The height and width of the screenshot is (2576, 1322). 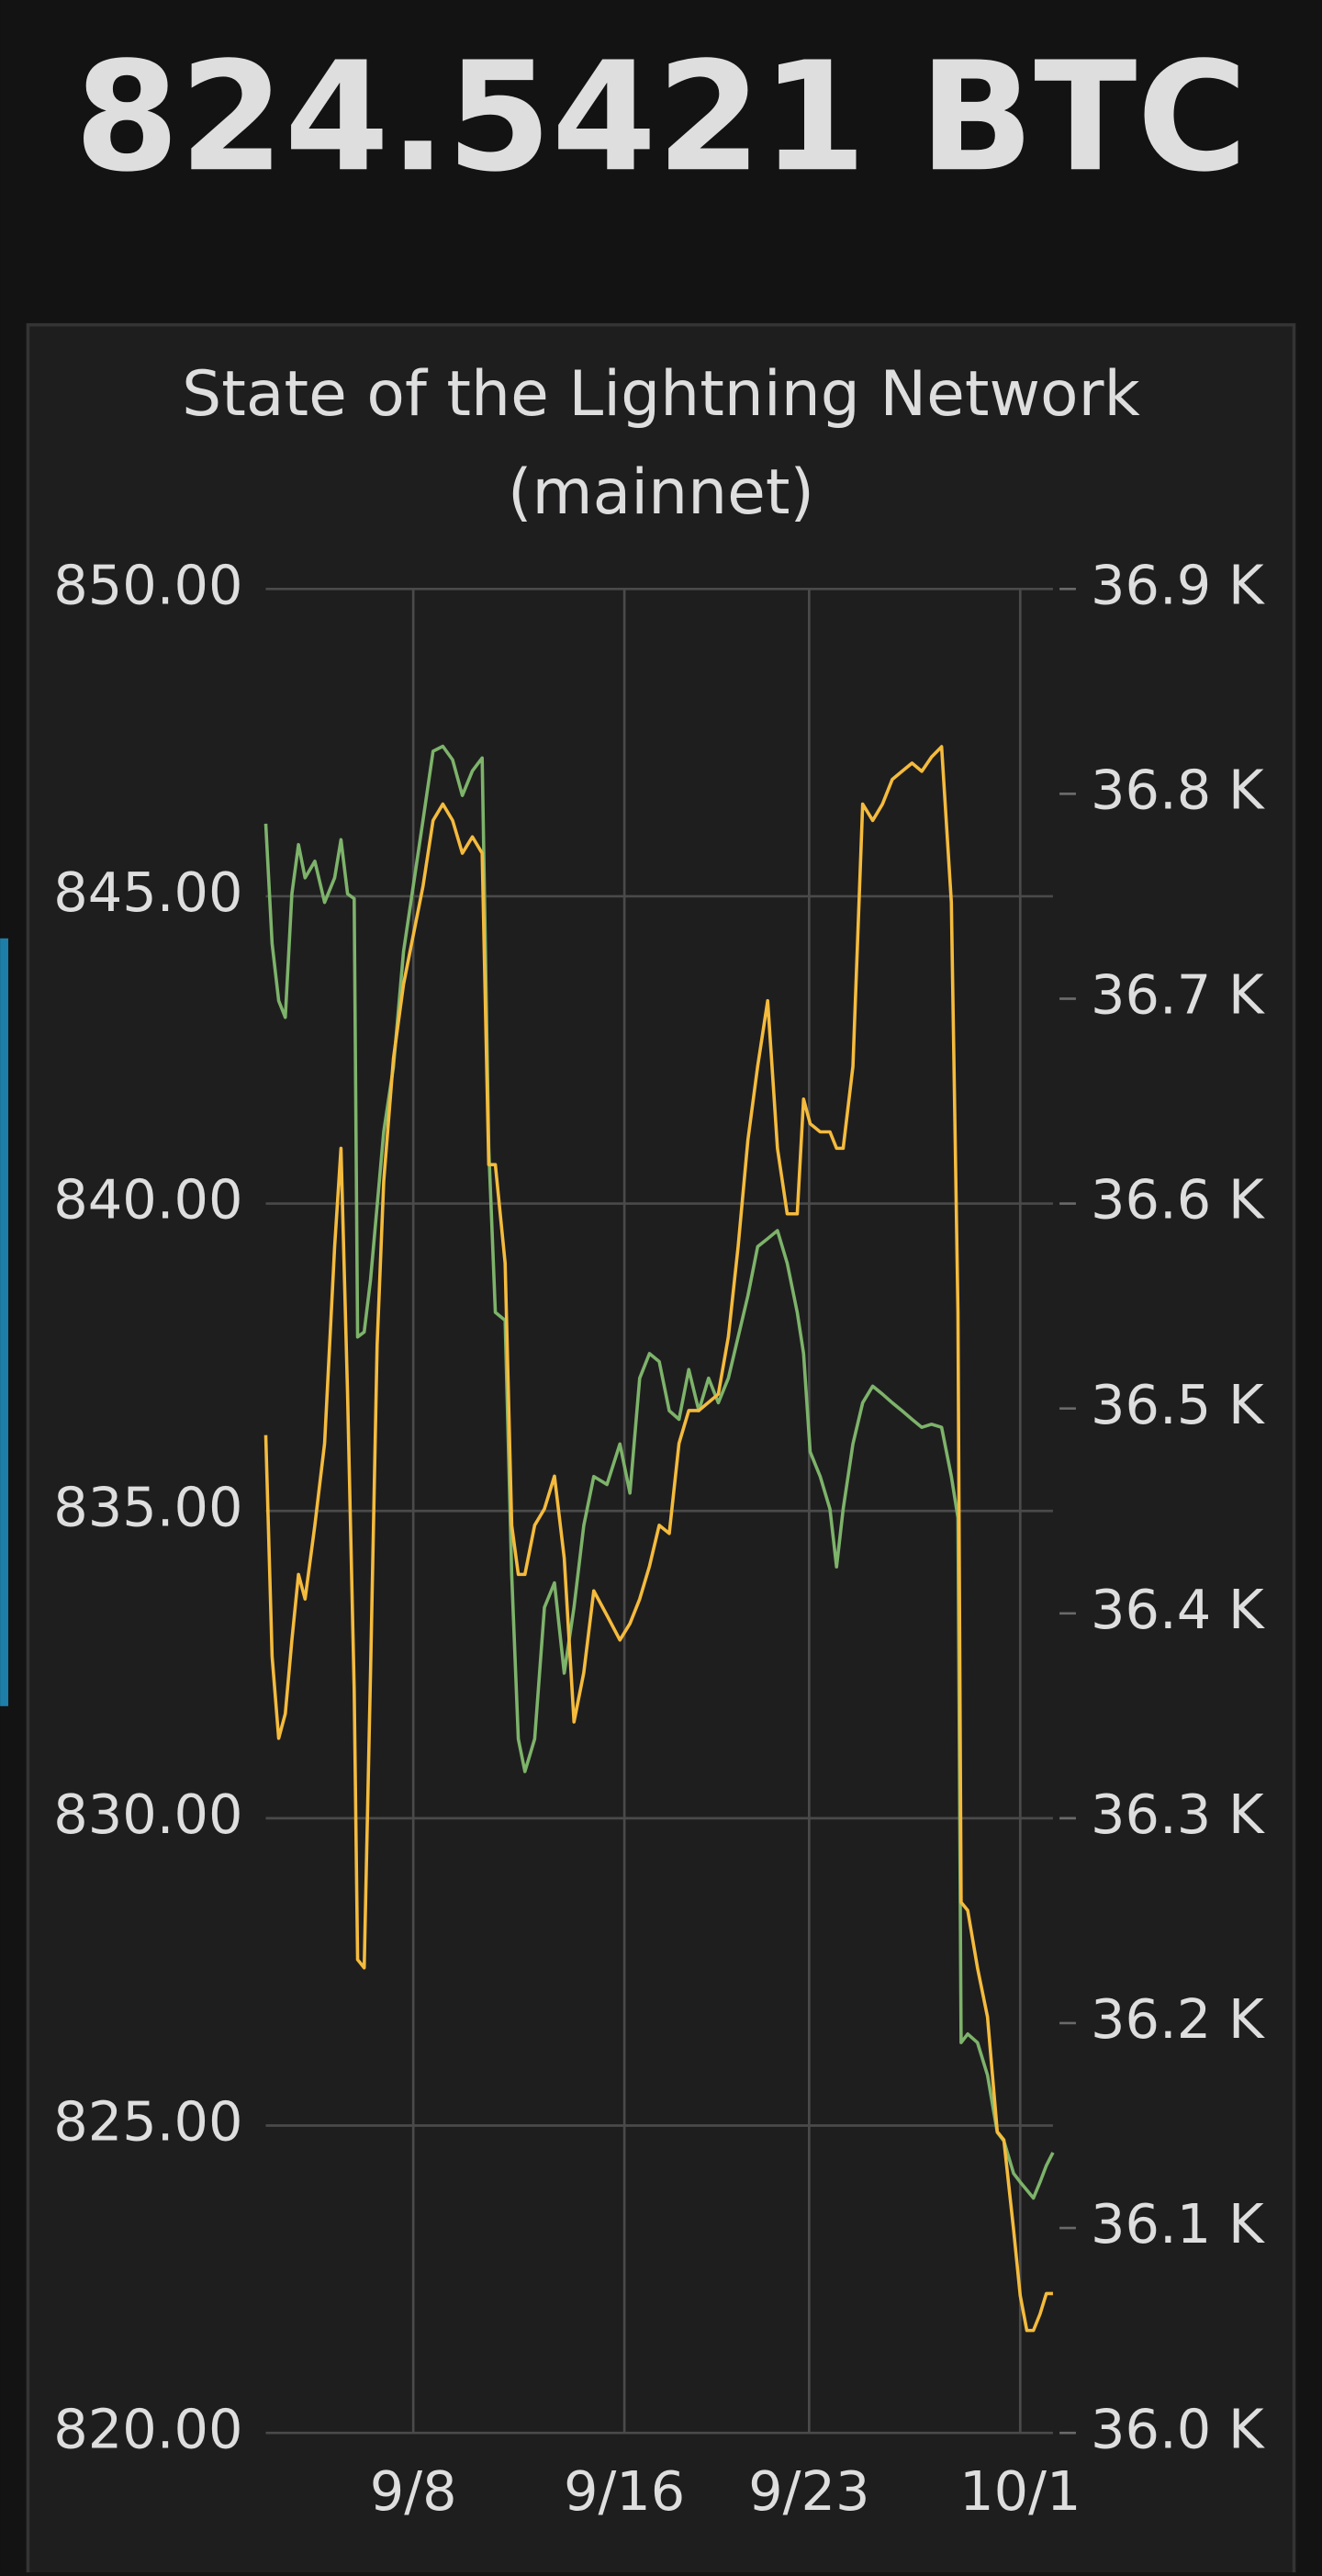 What do you see at coordinates (1178, 790) in the screenshot?
I see `y2-tick-label: 36.8 K` at bounding box center [1178, 790].